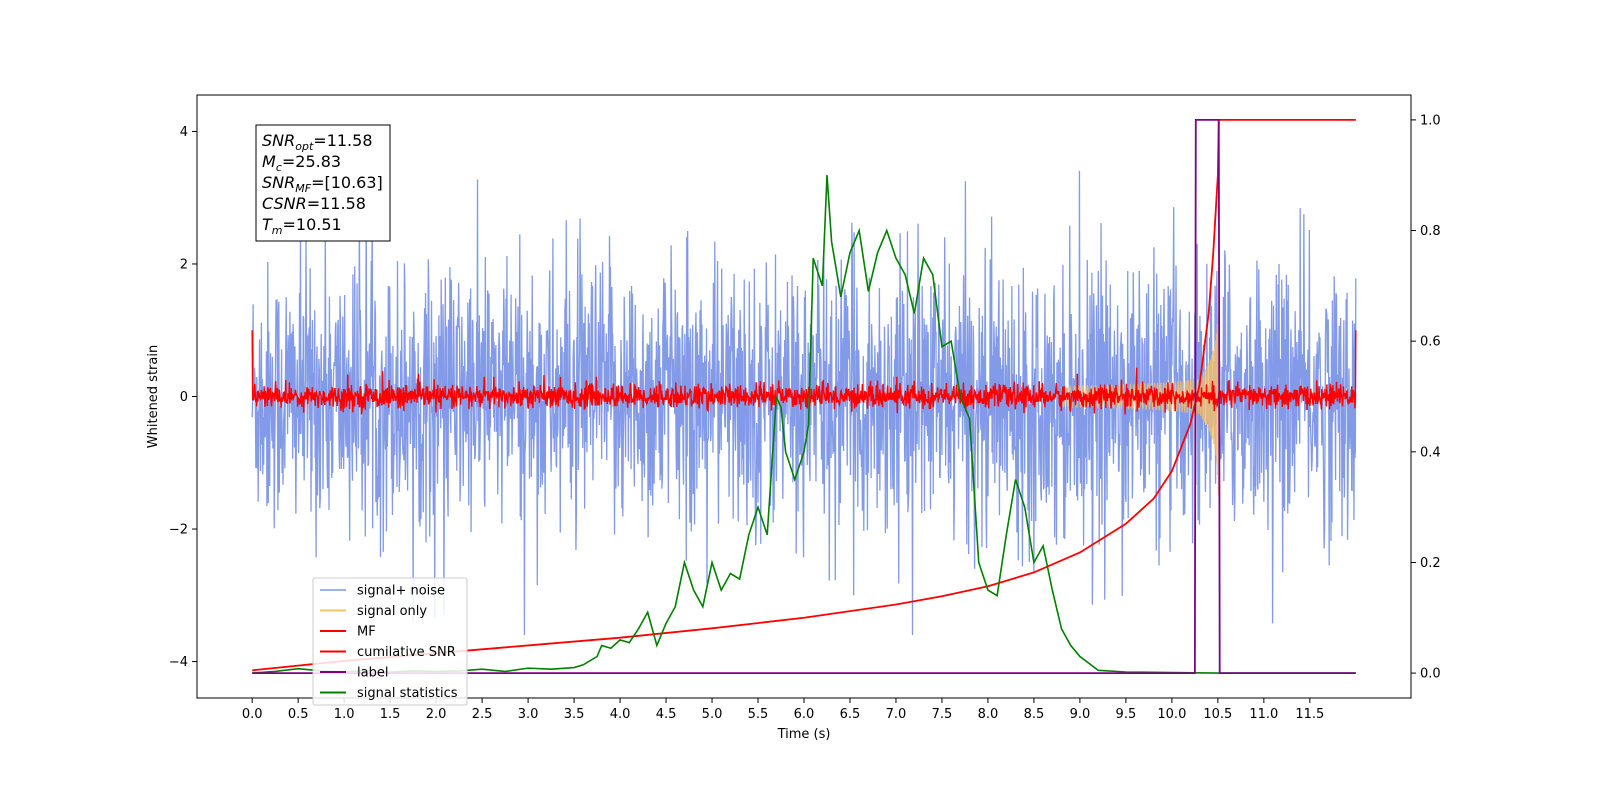 This screenshot has width=1600, height=800. What do you see at coordinates (1430, 674) in the screenshot?
I see `y2-tick-label: 0.0` at bounding box center [1430, 674].